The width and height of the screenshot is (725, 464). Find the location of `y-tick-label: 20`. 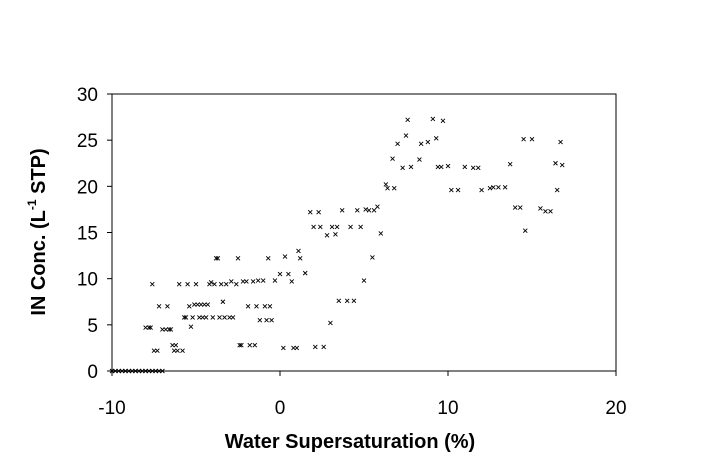

y-tick-label: 20 is located at coordinates (87, 187).